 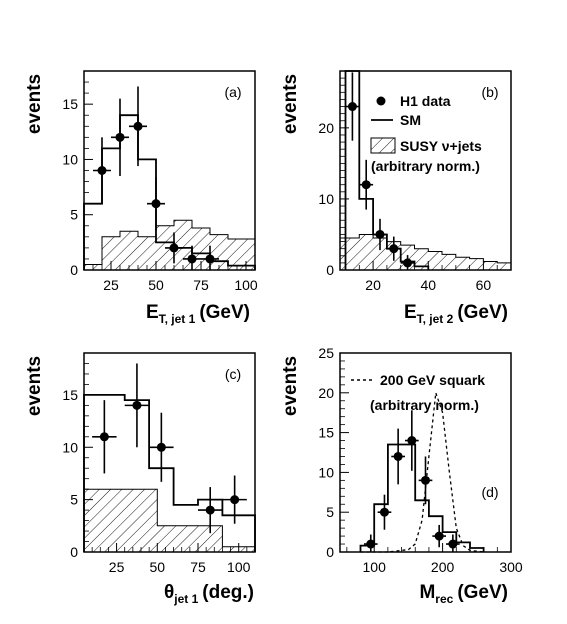 What do you see at coordinates (169, 448) in the screenshot?
I see `panel-c-data-points` at bounding box center [169, 448].